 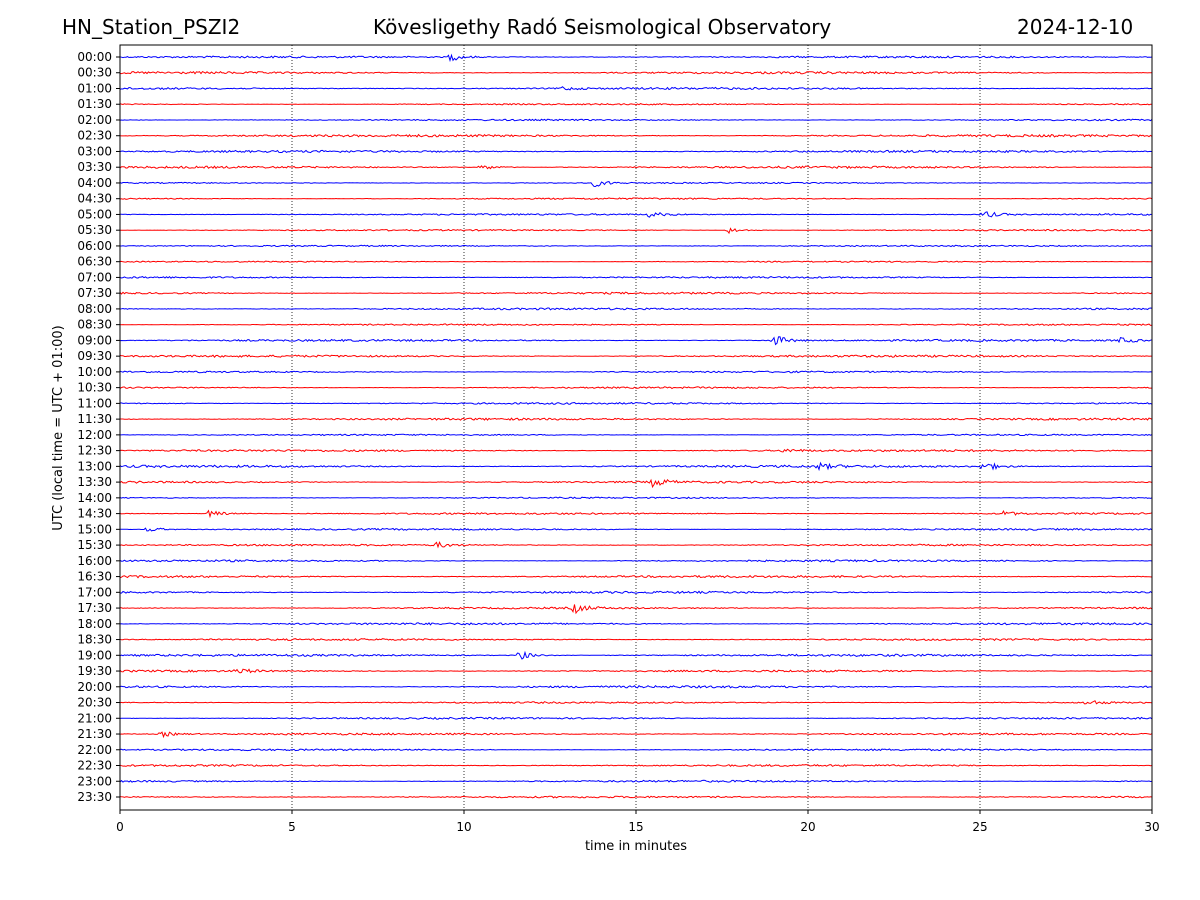 What do you see at coordinates (94, 214) in the screenshot?
I see `y-tick-label: 05:00` at bounding box center [94, 214].